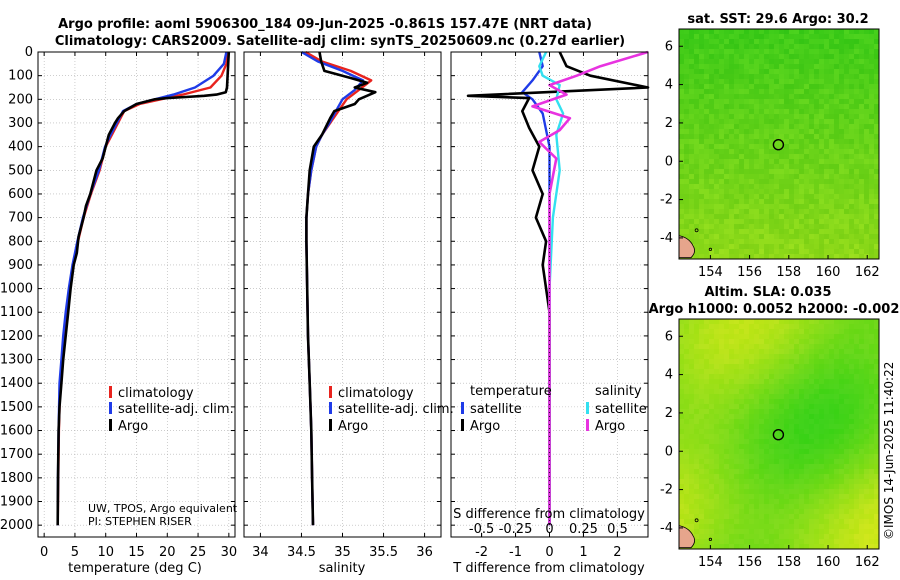 This screenshot has height=580, width=900. What do you see at coordinates (666, 528) in the screenshot?
I see `y-tick-label: -4` at bounding box center [666, 528].